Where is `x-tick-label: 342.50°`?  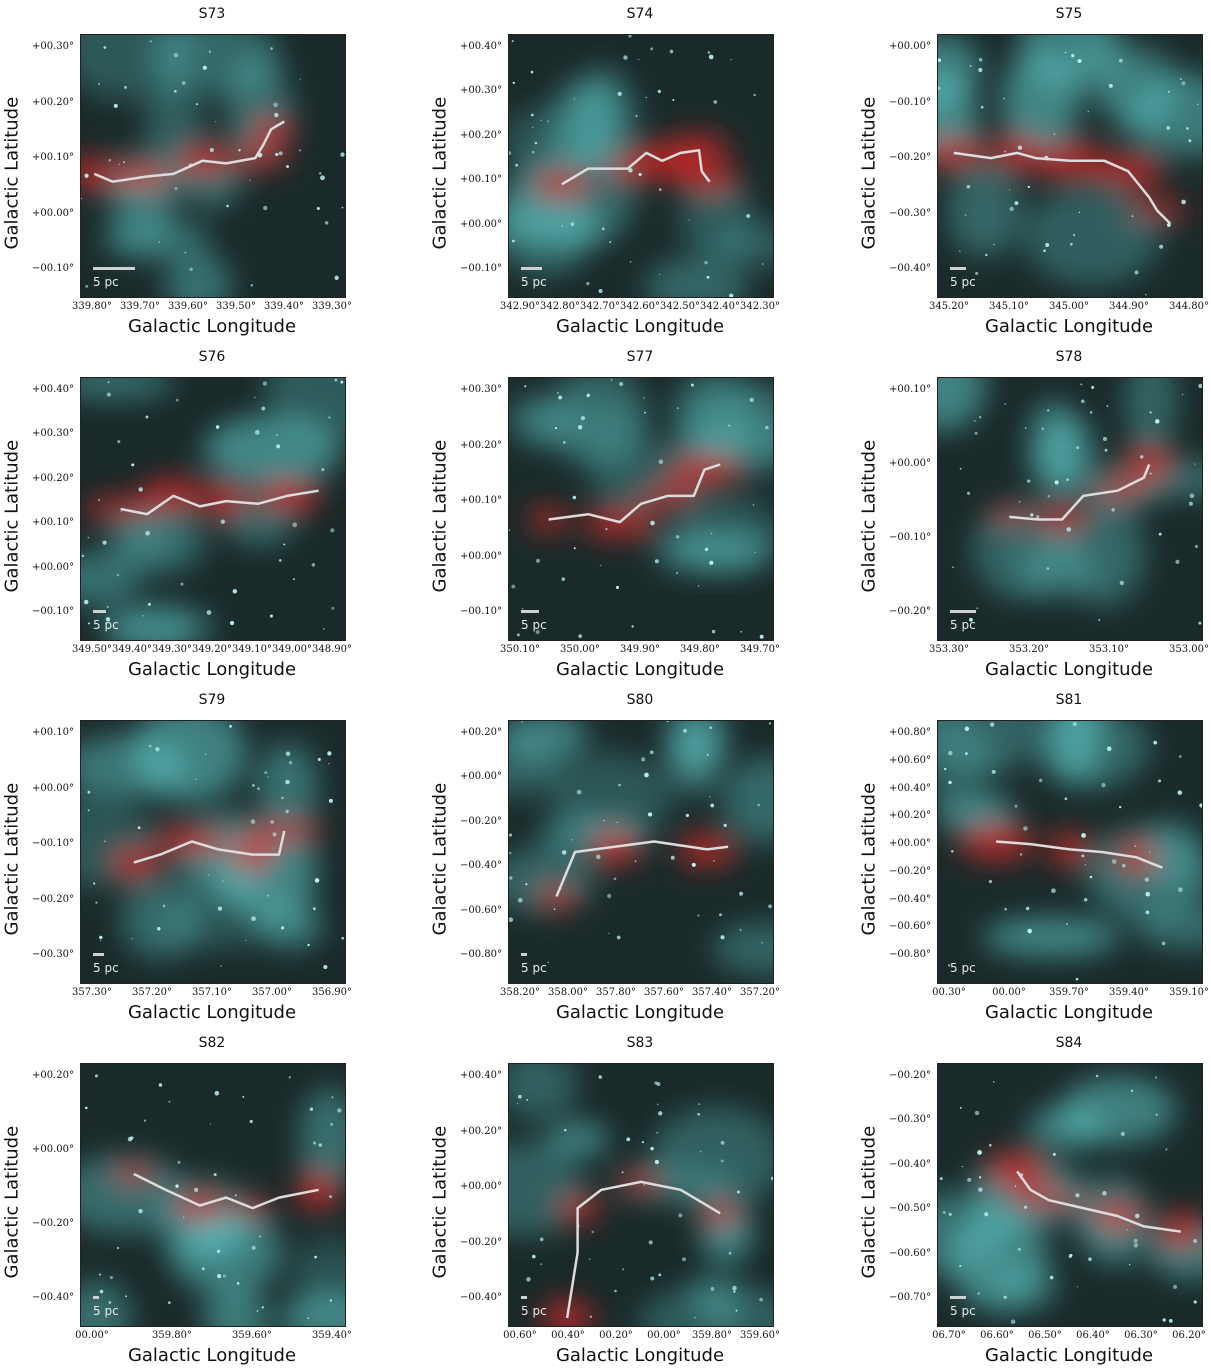 x-tick-label: 342.50° is located at coordinates (680, 306).